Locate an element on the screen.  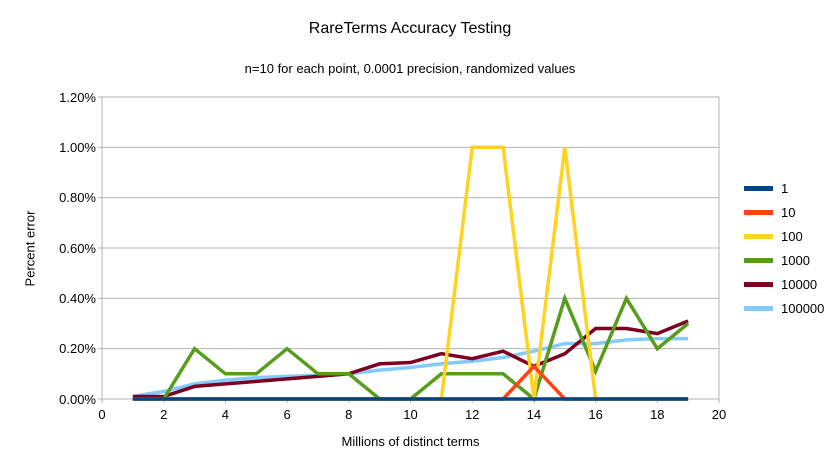
y-tick-label: 0.80% is located at coordinates (77, 198).